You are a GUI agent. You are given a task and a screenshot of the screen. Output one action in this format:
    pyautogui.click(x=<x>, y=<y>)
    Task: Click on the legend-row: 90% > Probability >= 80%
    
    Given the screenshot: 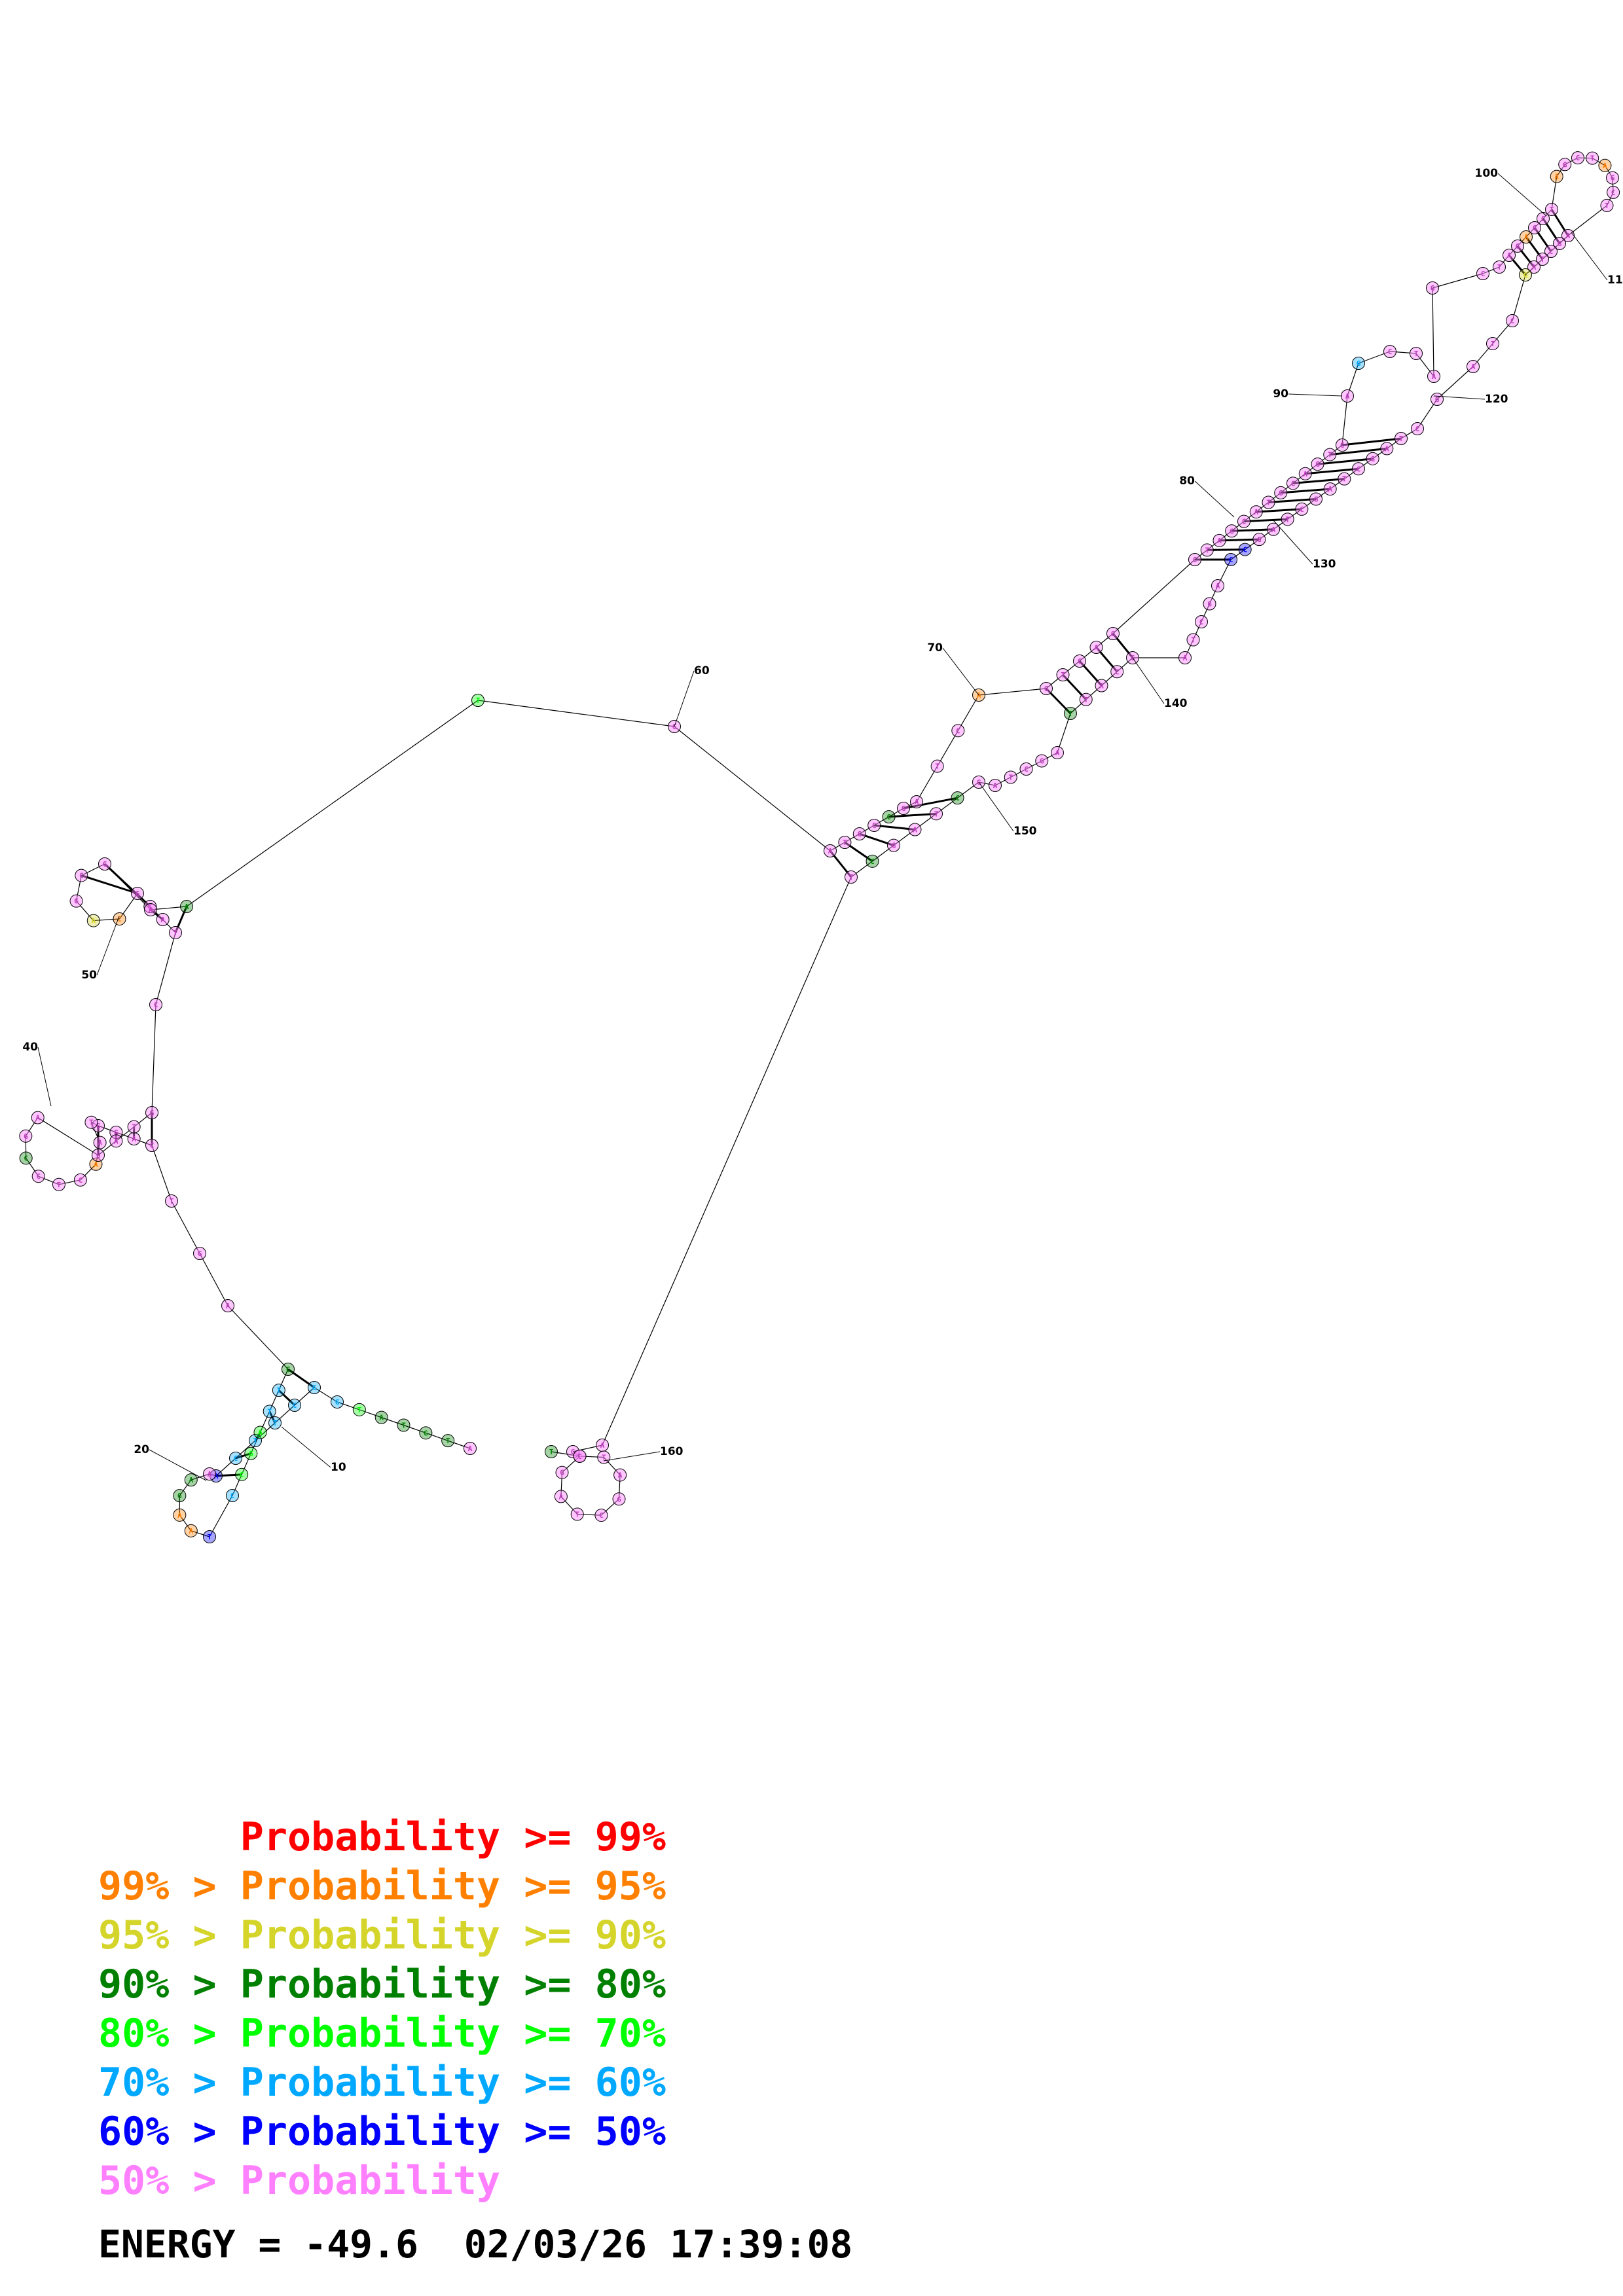 What is the action you would take?
    pyautogui.click(x=382, y=1984)
    